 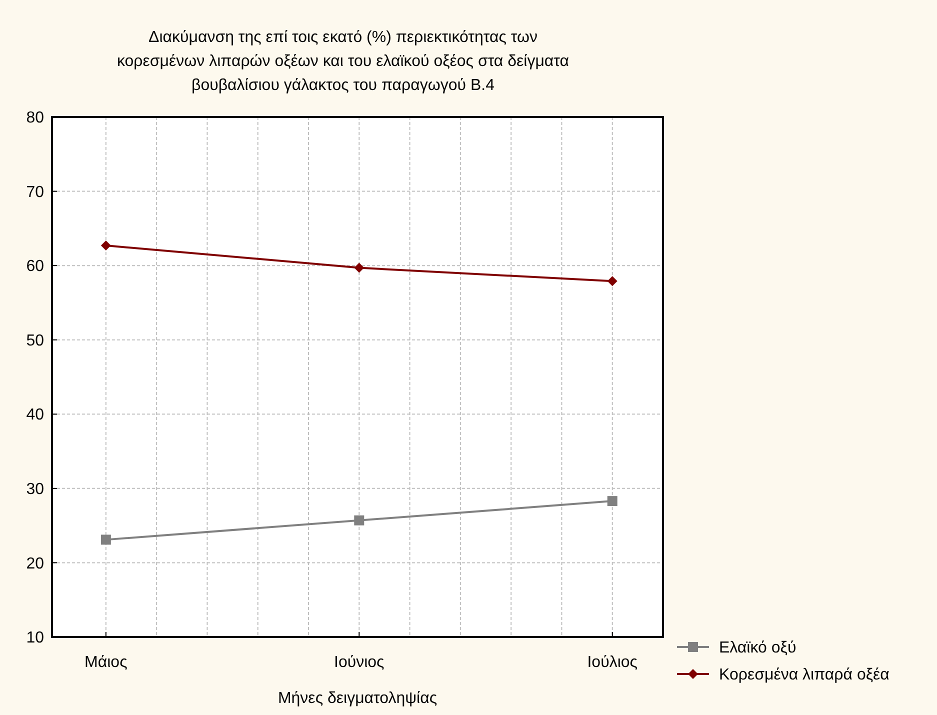 What do you see at coordinates (359, 662) in the screenshot?
I see `x-tick-label: Ιούνιος` at bounding box center [359, 662].